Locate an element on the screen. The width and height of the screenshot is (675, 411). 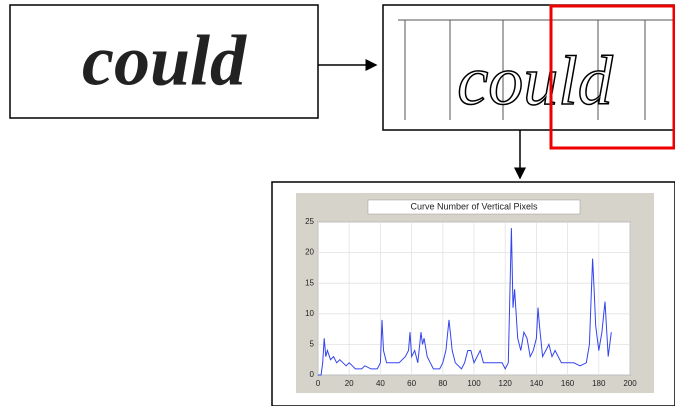
y-tick-label: 0 is located at coordinates (312, 374).